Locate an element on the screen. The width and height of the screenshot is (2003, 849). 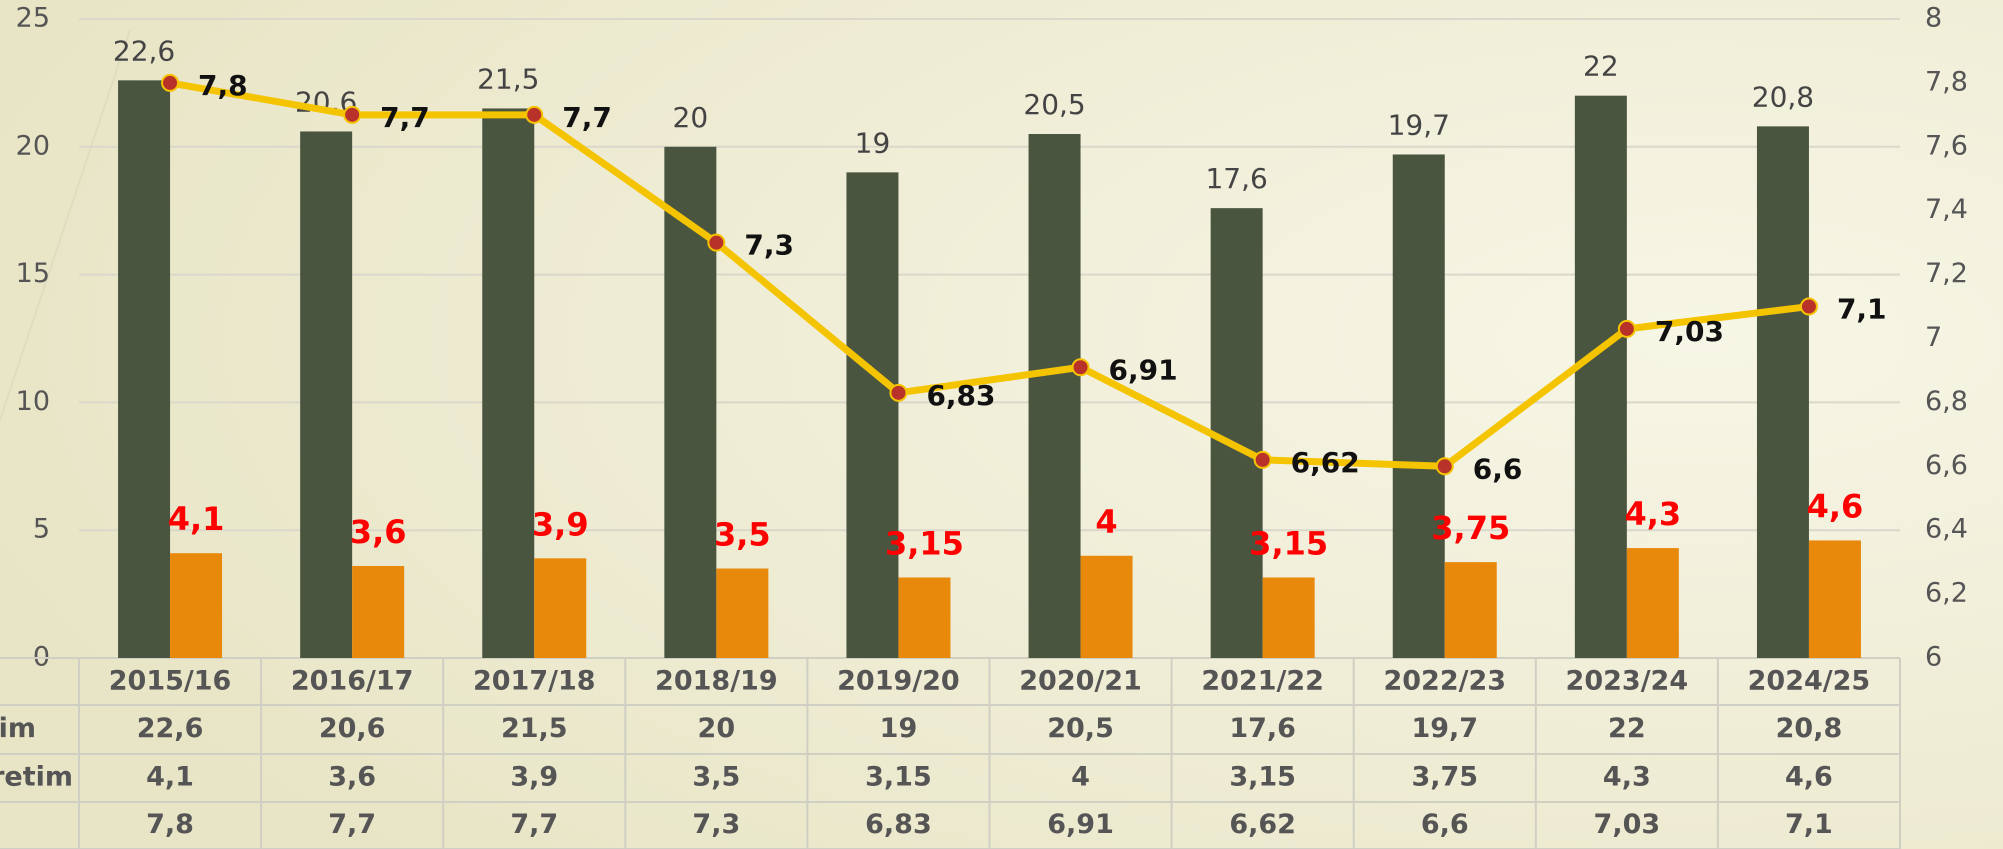
data-label: 22 is located at coordinates (1601, 66).